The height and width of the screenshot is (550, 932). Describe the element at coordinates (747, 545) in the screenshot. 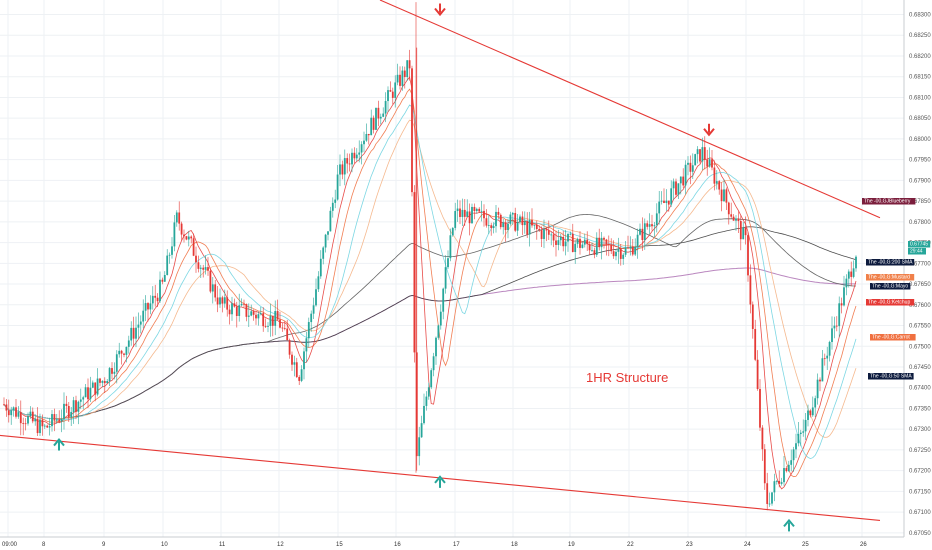

I see `x-tick-label: 24` at that location.